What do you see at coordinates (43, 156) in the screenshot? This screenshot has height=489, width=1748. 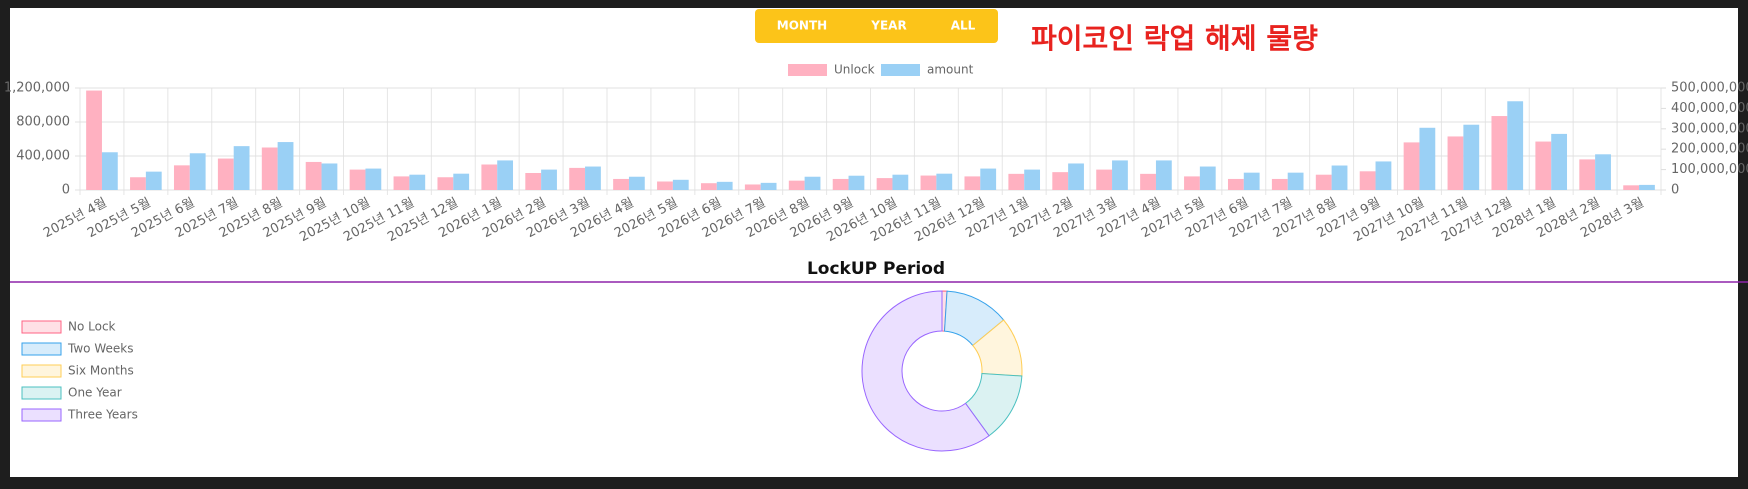 I see `y-tick-label: 400,000` at bounding box center [43, 156].